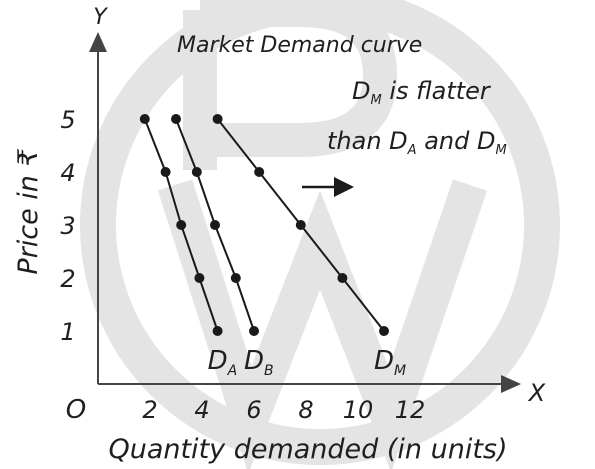  I want to click on x-tick-label: 8, so click(305, 410).